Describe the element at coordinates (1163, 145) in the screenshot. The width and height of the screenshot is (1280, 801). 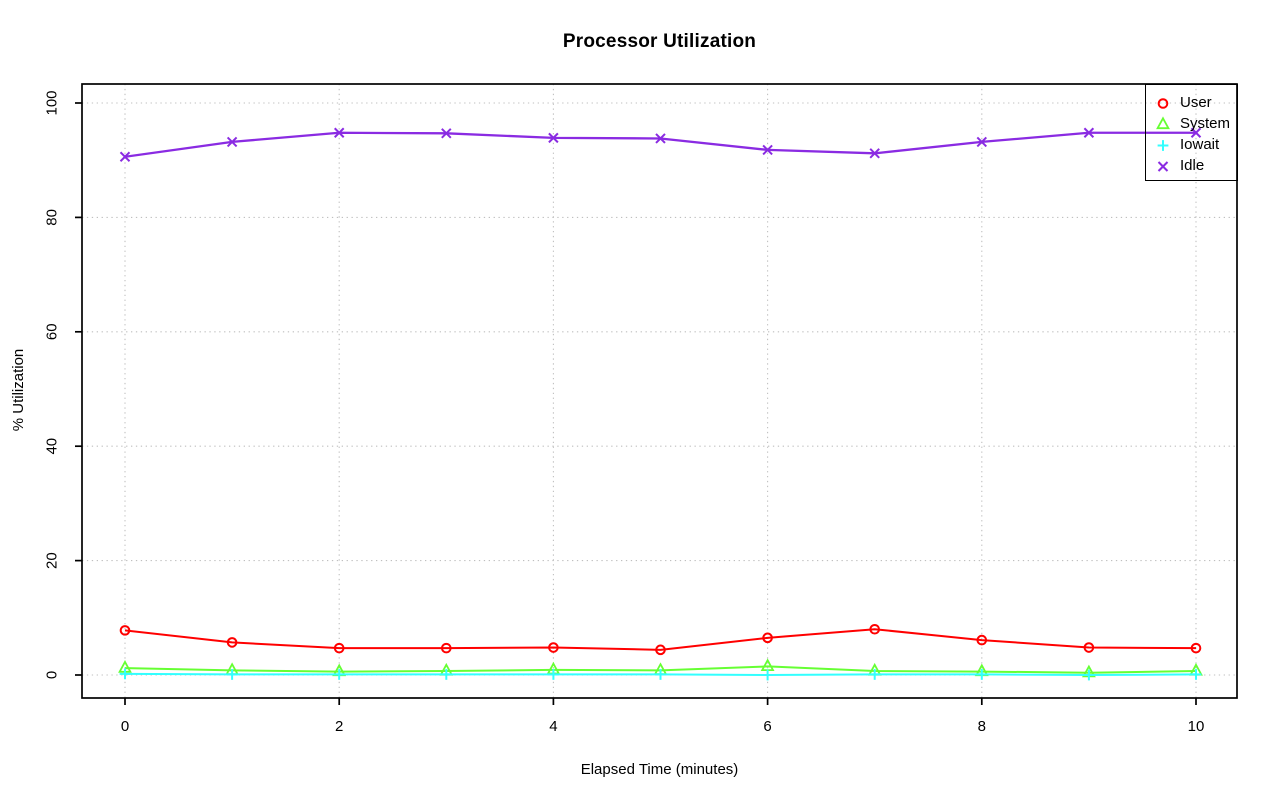
I see `legend-plus-icon` at that location.